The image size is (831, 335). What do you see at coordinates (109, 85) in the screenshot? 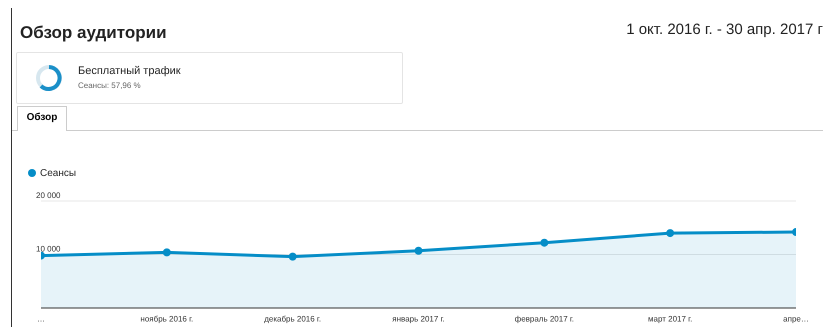
I see `text: Сеансы: 57,96 %` at bounding box center [109, 85].